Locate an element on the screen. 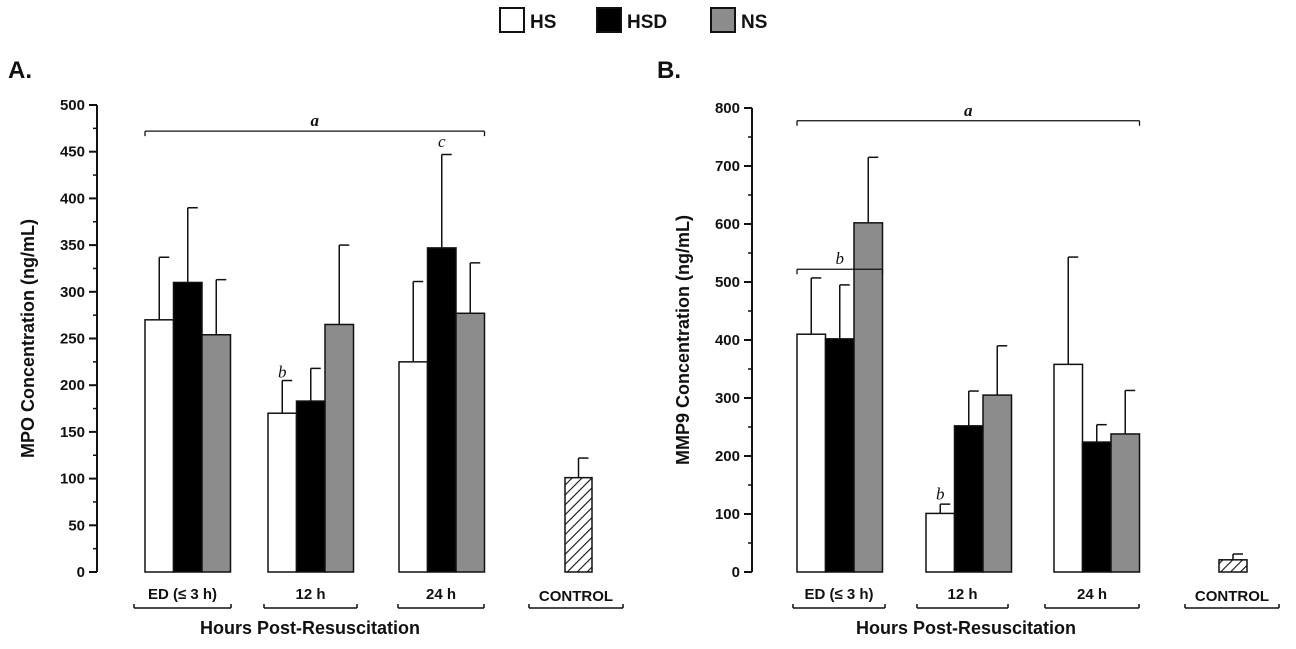 The width and height of the screenshot is (1296, 649). legend-label-hs: HS is located at coordinates (543, 22).